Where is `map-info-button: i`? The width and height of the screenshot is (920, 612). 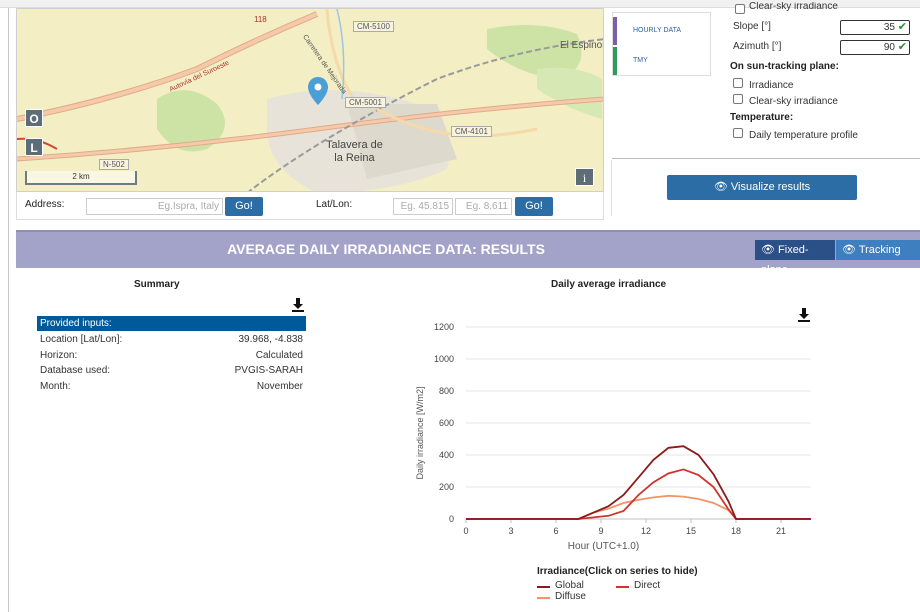
map-info-button: i is located at coordinates (584, 177).